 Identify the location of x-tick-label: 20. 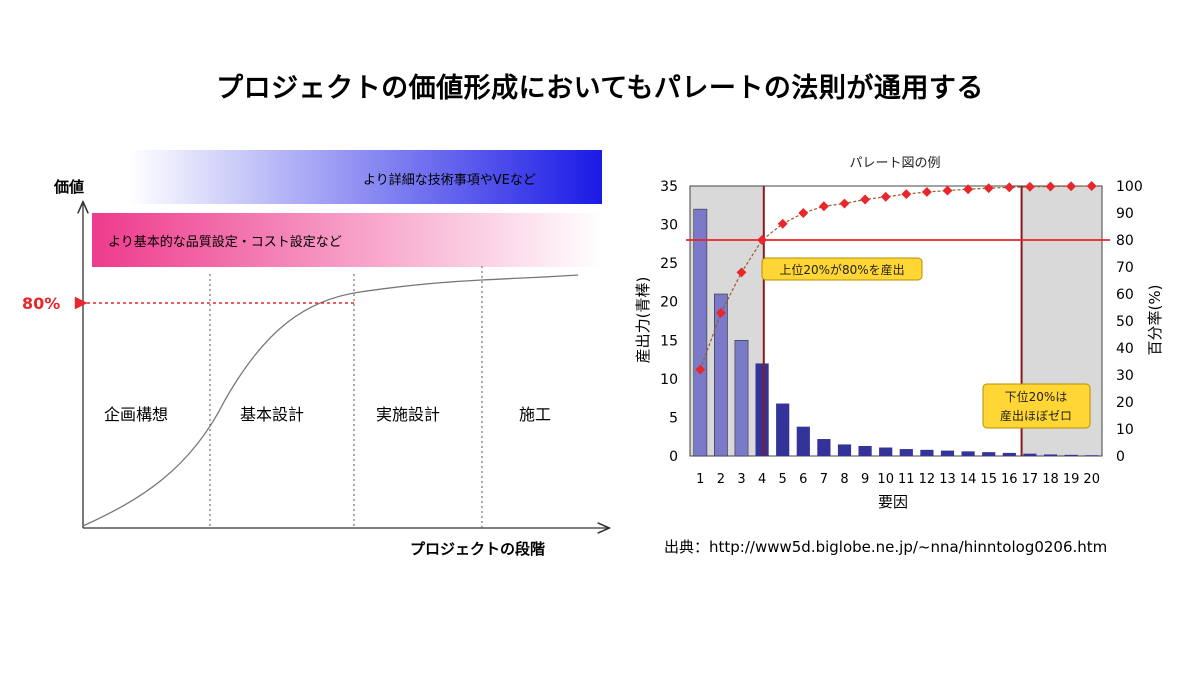
(1091, 479).